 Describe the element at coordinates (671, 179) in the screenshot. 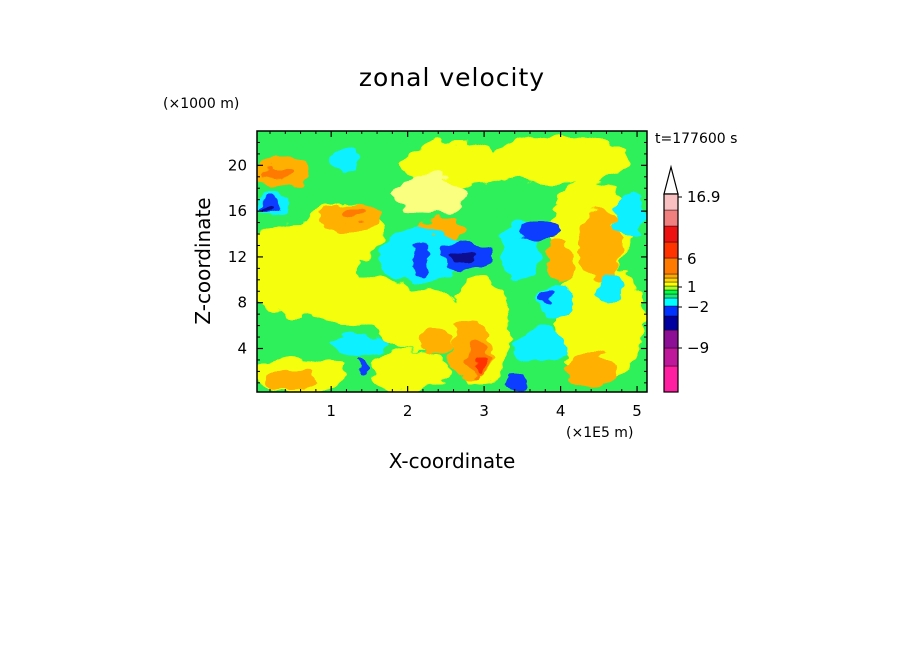

I see `colorbar-extend-triangle` at that location.